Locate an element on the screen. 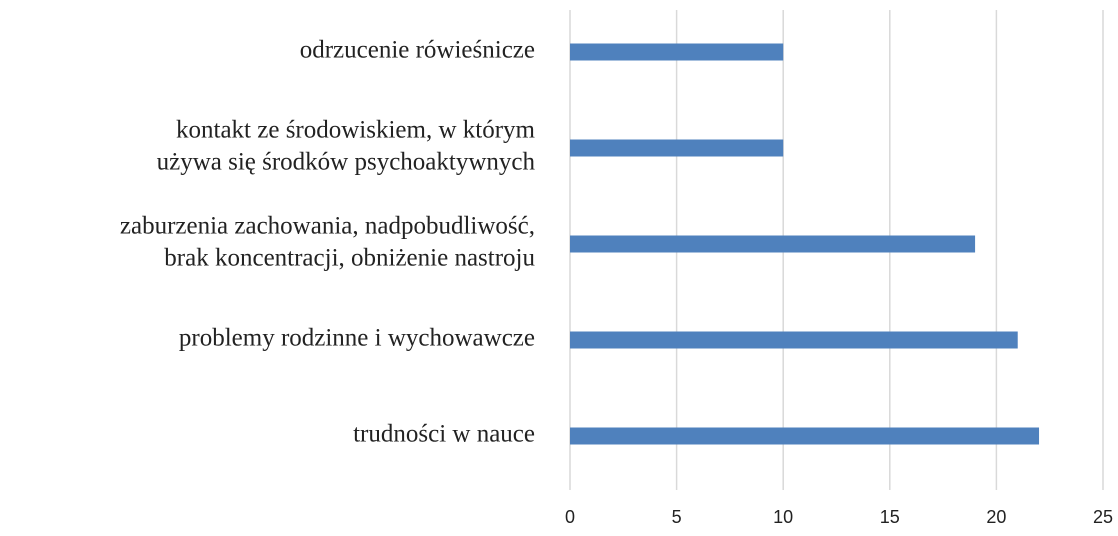 This screenshot has width=1118, height=536. x-tick-label: 25 is located at coordinates (1103, 517).